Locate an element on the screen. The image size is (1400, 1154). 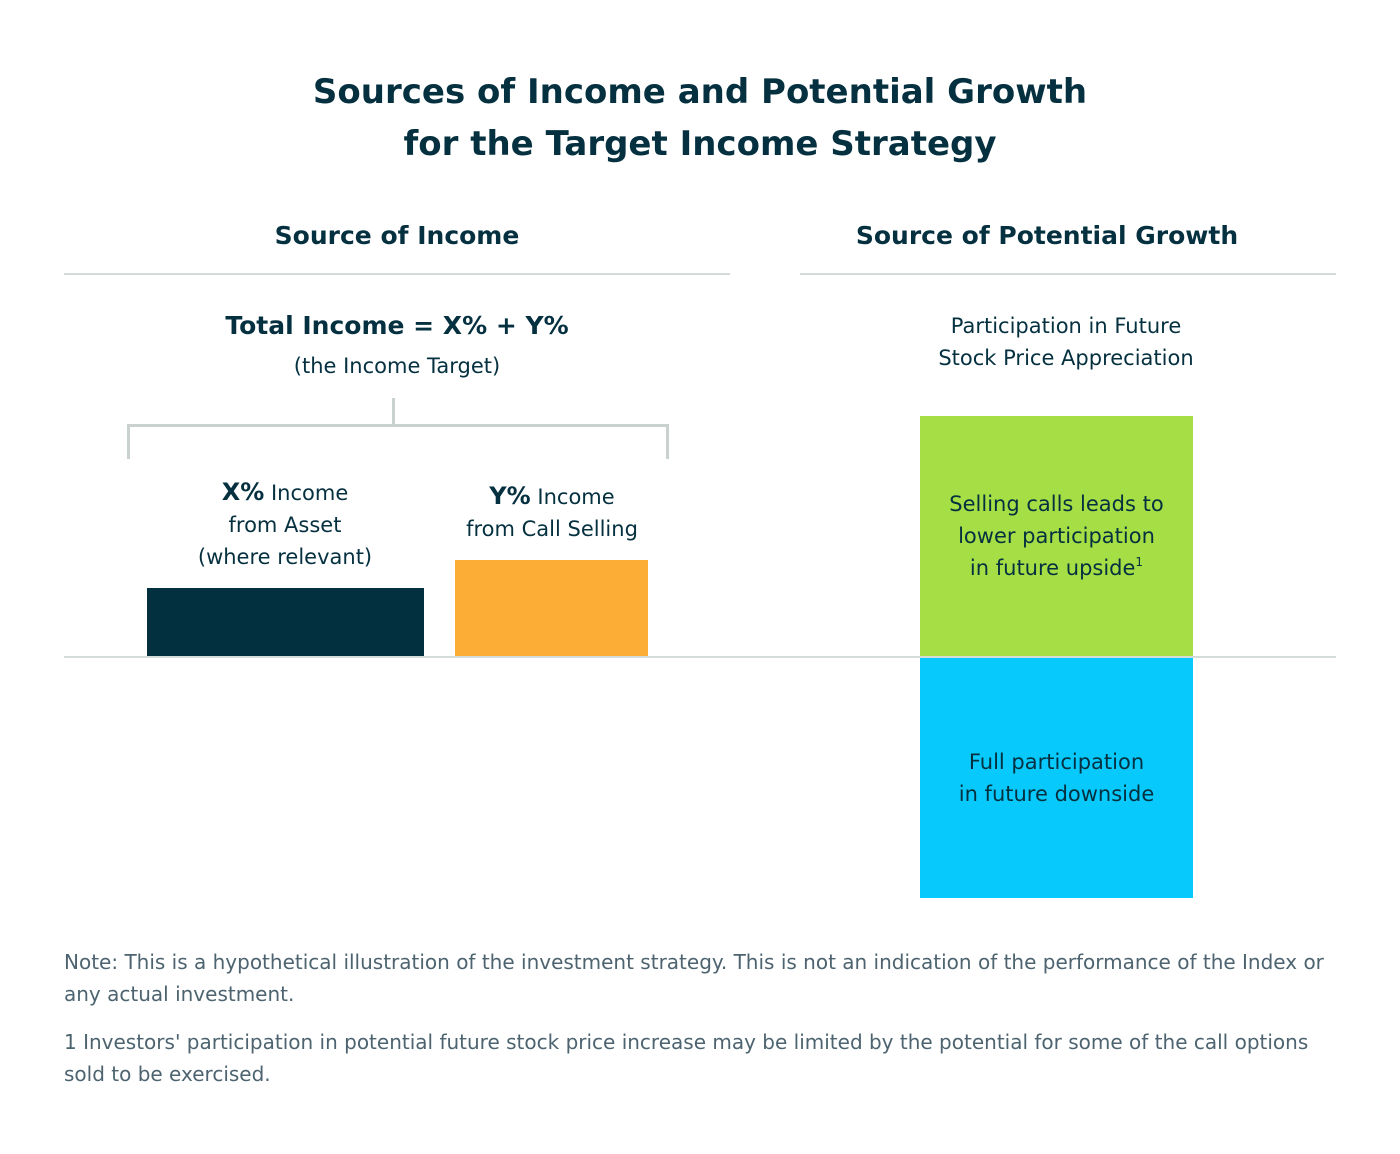
income-target-caption: (the Income Target) is located at coordinates (397, 366).